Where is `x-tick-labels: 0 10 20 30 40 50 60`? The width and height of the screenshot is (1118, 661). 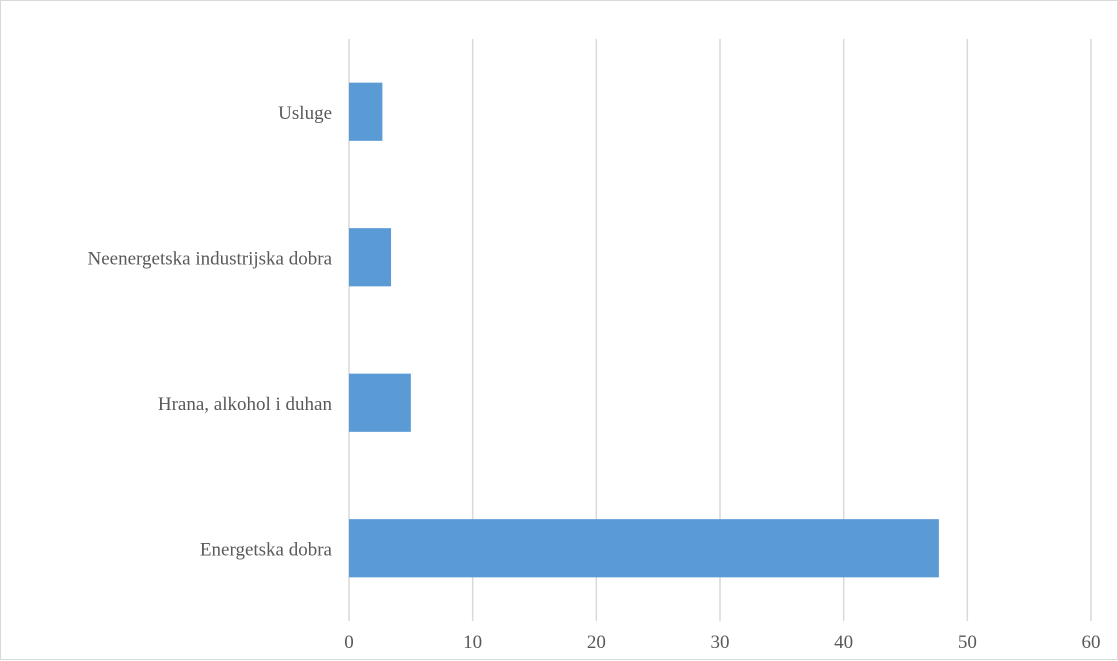 x-tick-labels: 0 10 20 30 40 50 60 is located at coordinates (722, 642).